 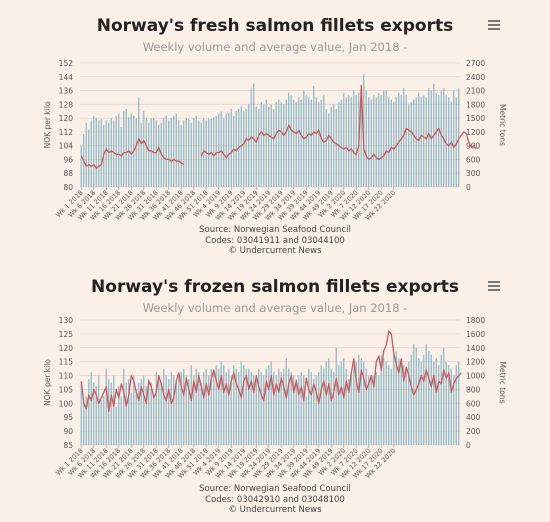 I want to click on y-tick-label-right: 600, so click(x=473, y=403).